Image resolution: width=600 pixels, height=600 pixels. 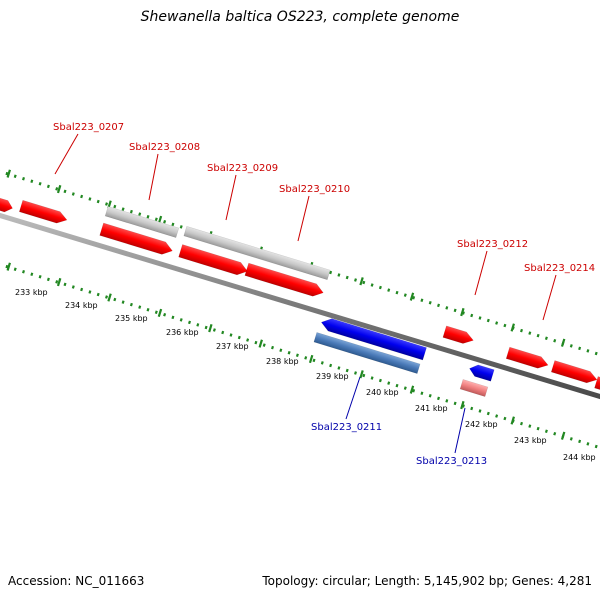 What do you see at coordinates (142, 222) in the screenshot?
I see `gene-arrow-pseudo` at bounding box center [142, 222].